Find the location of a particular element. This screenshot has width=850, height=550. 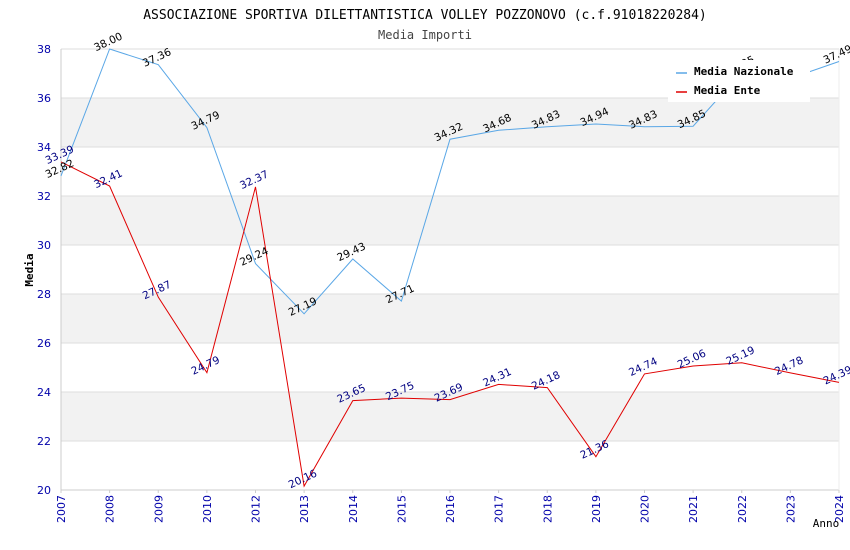

x-tick-label: 2015 is located at coordinates (401, 509).